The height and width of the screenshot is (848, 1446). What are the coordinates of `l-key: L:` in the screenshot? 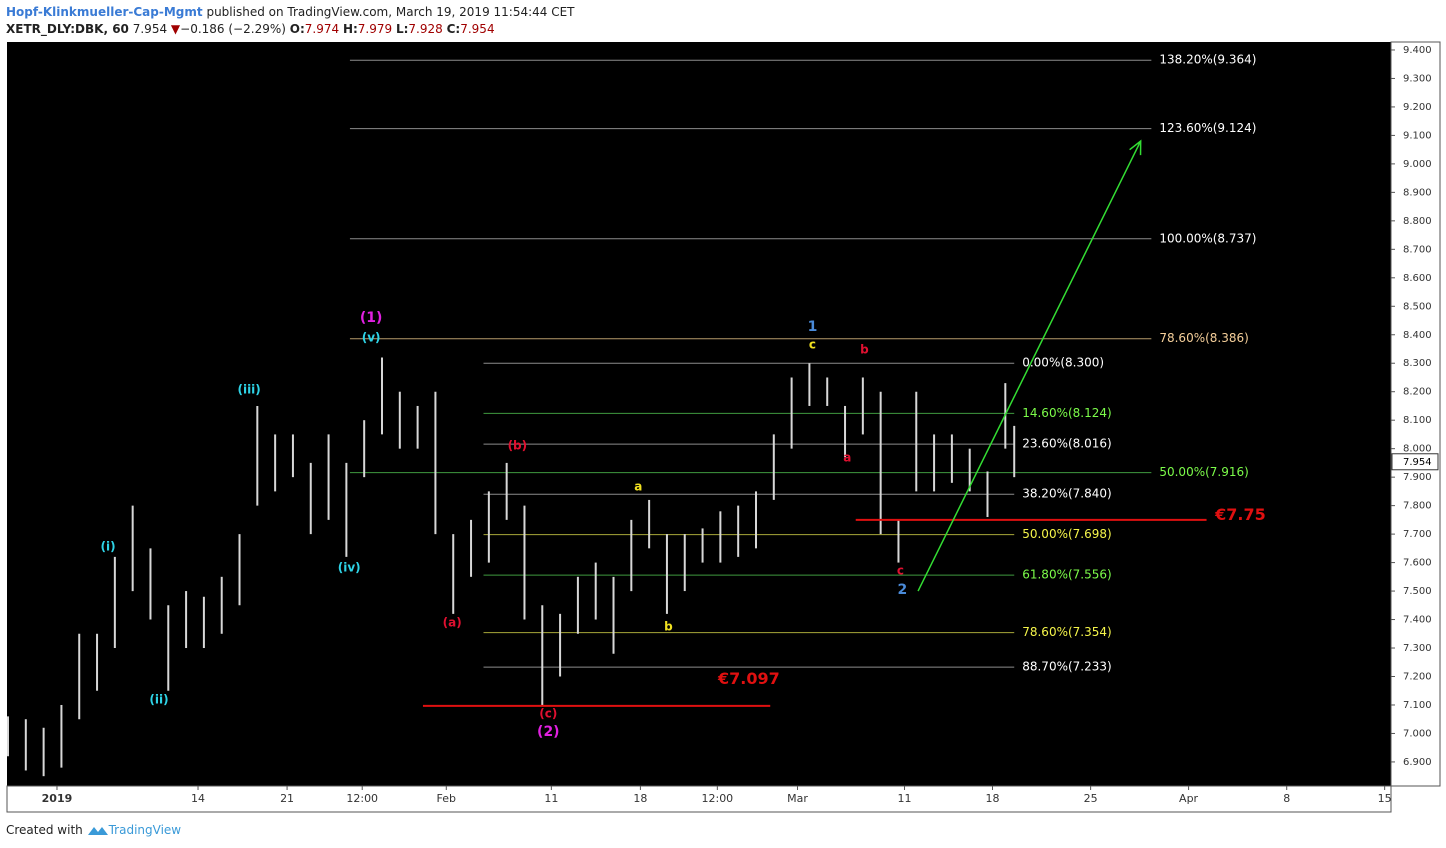 It's located at (402, 29).